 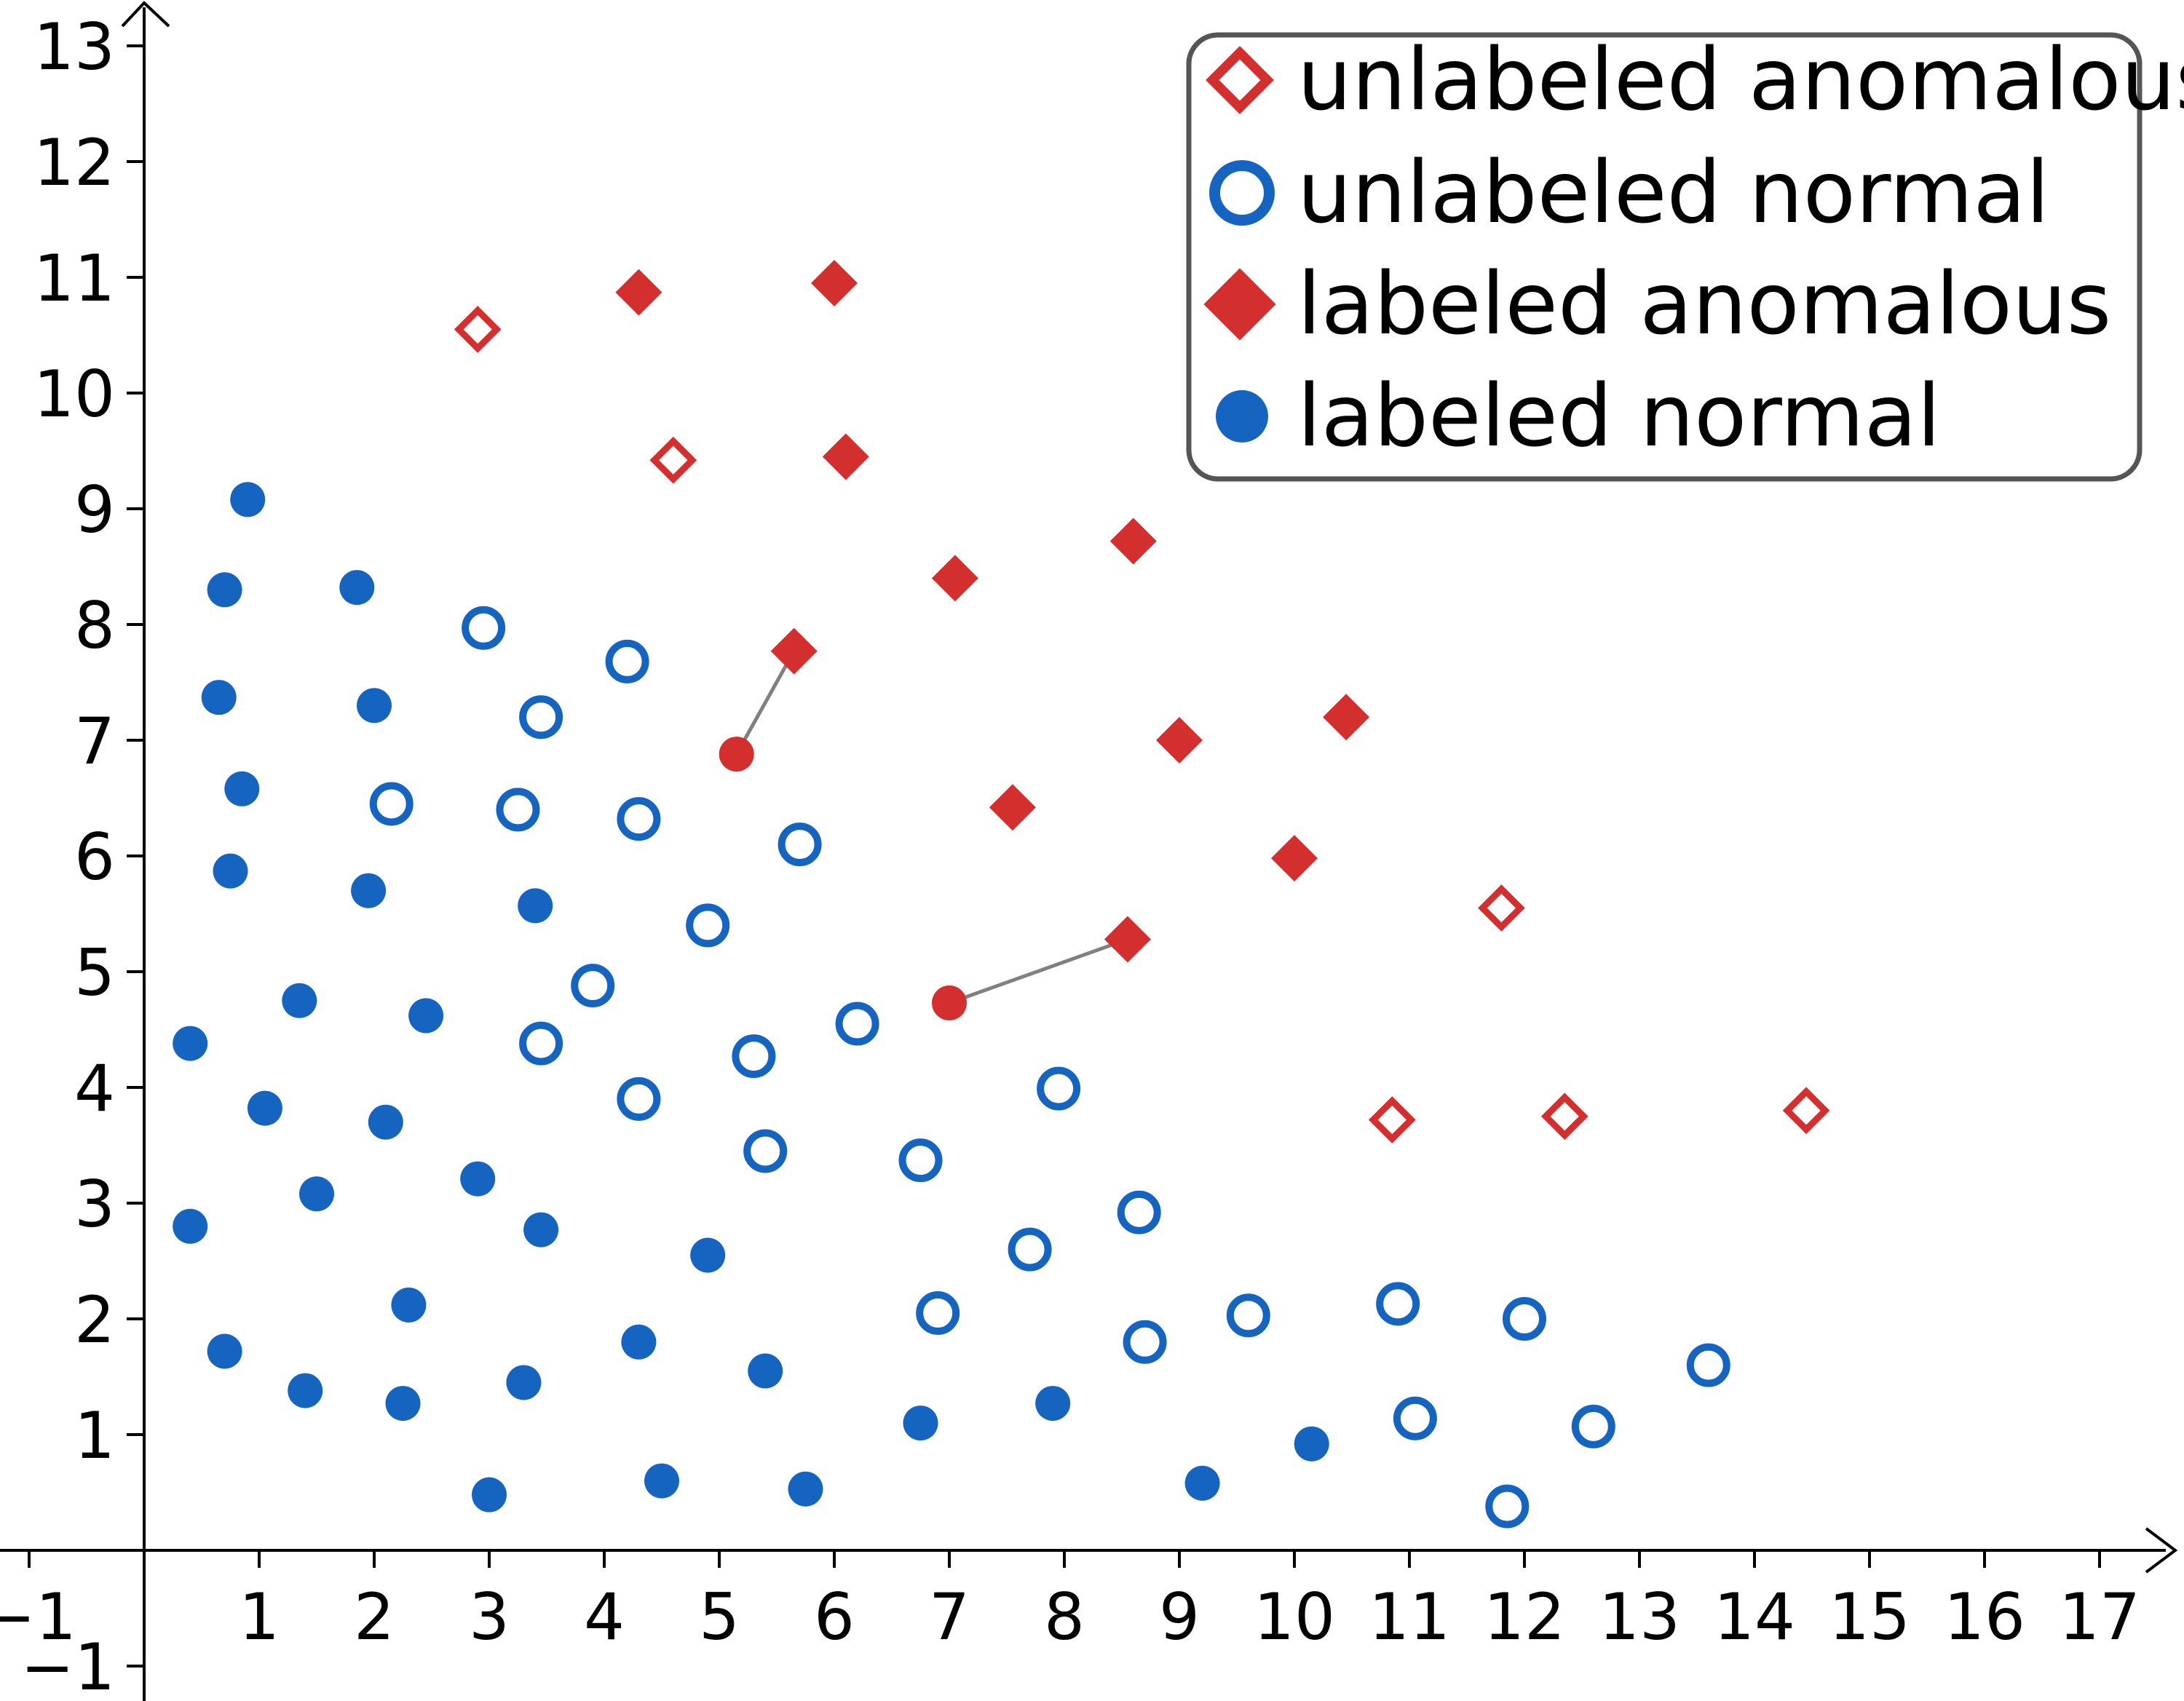 I want to click on legend-box, so click(x=1664, y=257).